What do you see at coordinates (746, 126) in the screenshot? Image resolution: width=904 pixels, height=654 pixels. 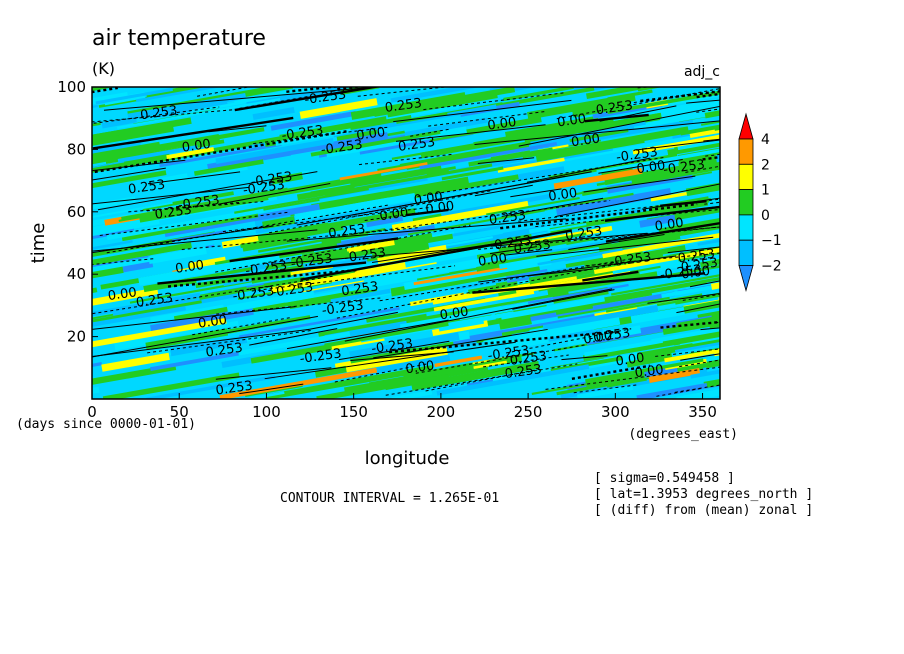 I see `colorbar-max-arrow` at bounding box center [746, 126].